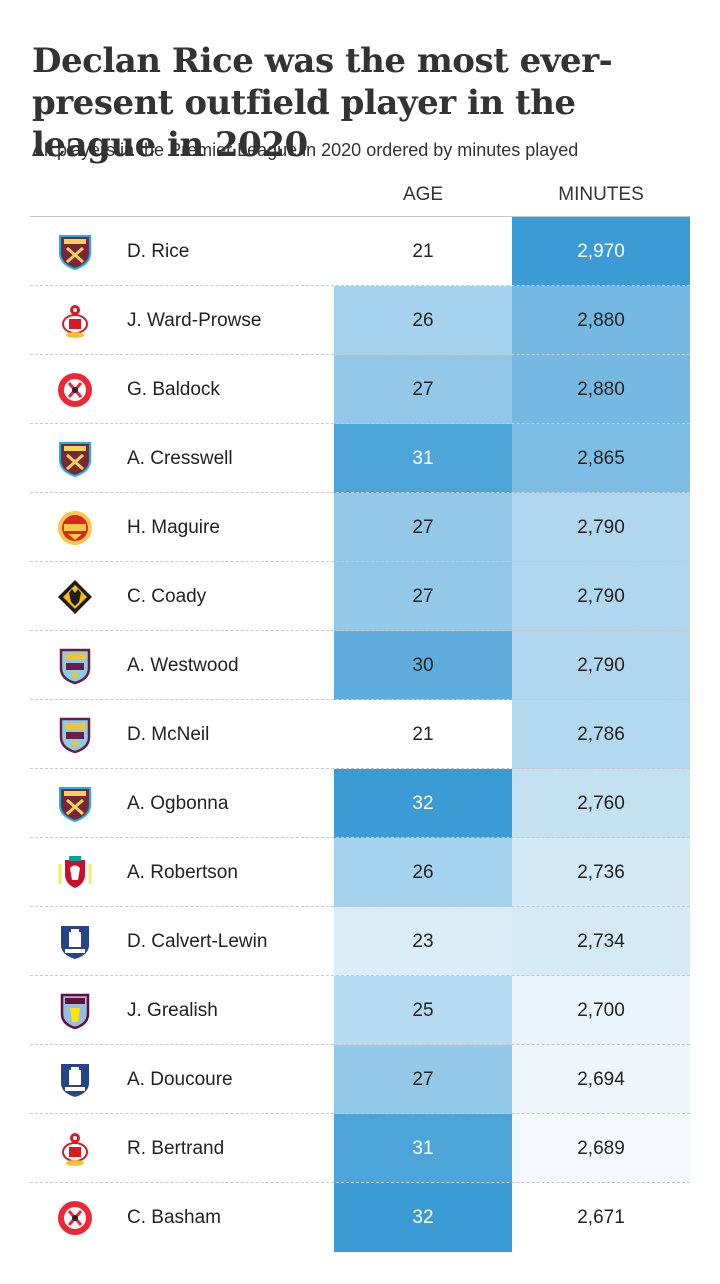  I want to click on table-row: A. Robertson 26 2,736, so click(360, 872).